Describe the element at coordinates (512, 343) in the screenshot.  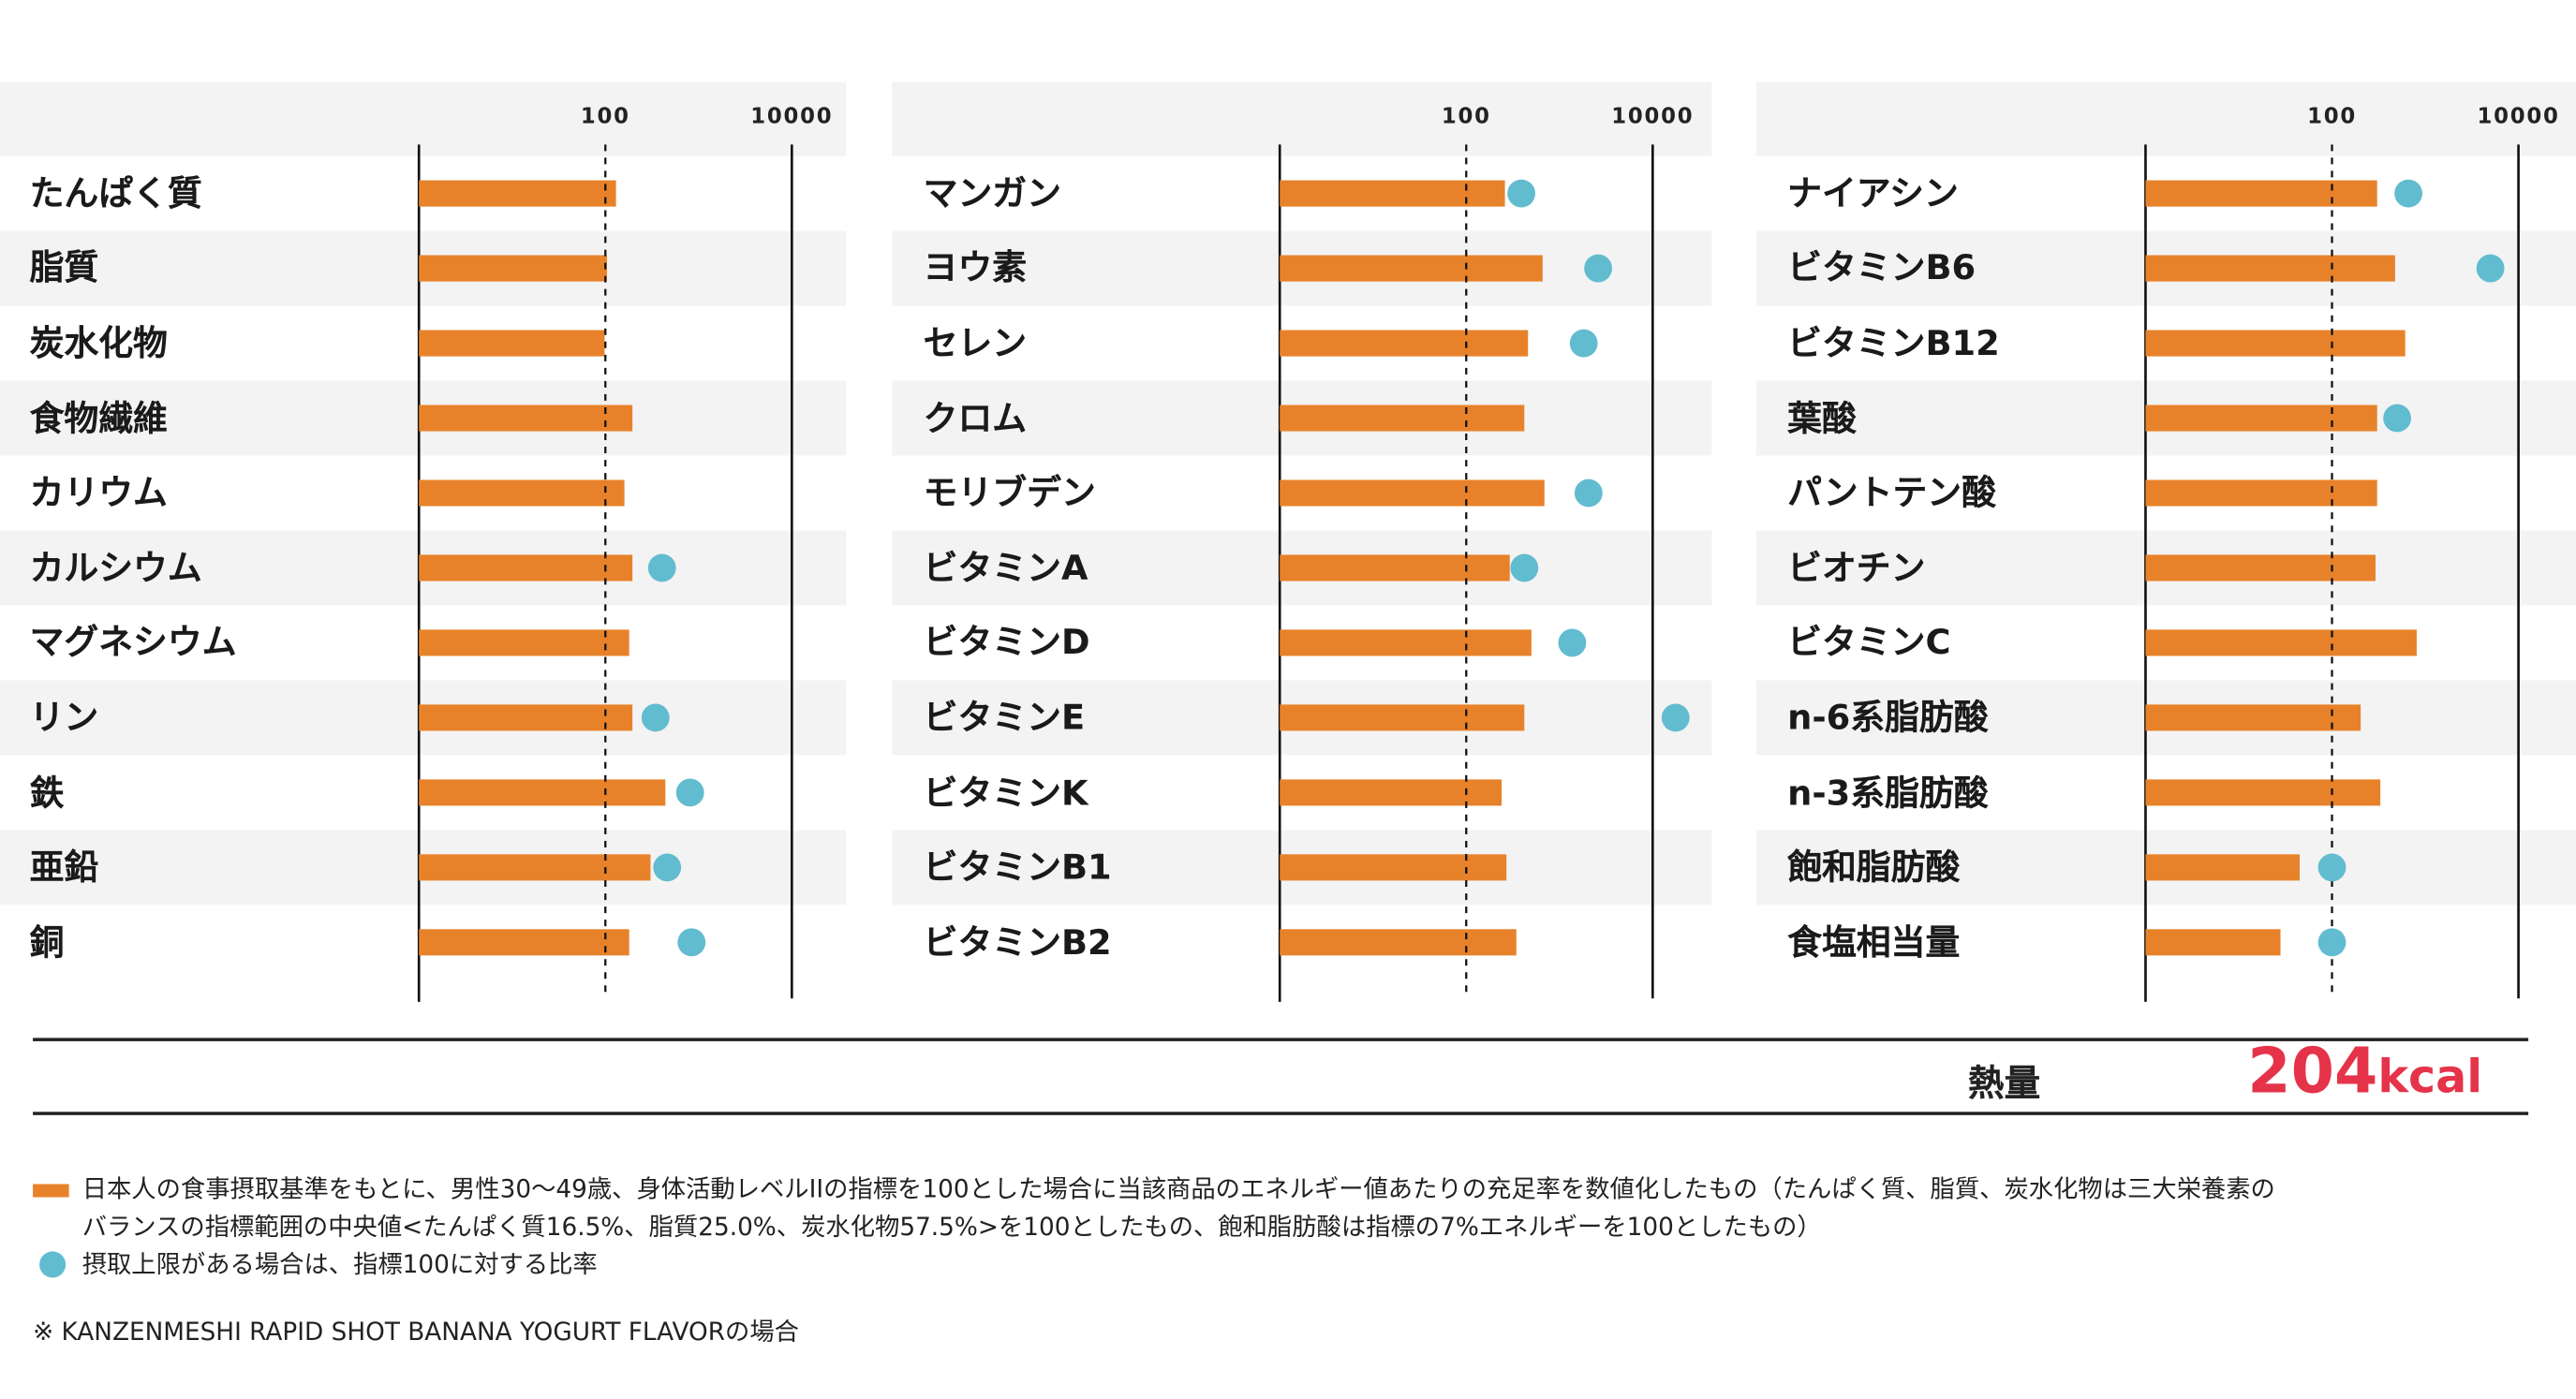
I see `bar-炭水化物` at that location.